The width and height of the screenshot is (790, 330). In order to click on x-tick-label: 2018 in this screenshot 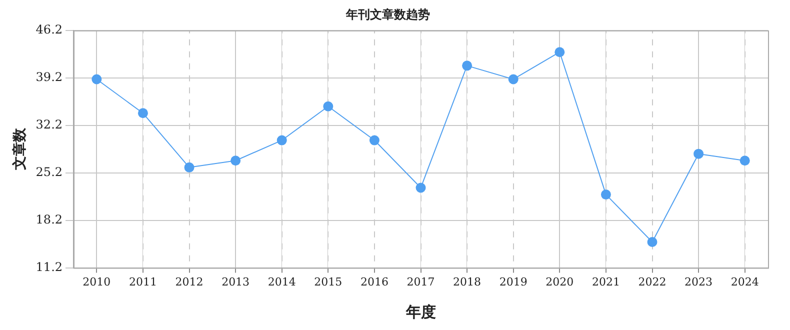, I will do `click(467, 281)`.